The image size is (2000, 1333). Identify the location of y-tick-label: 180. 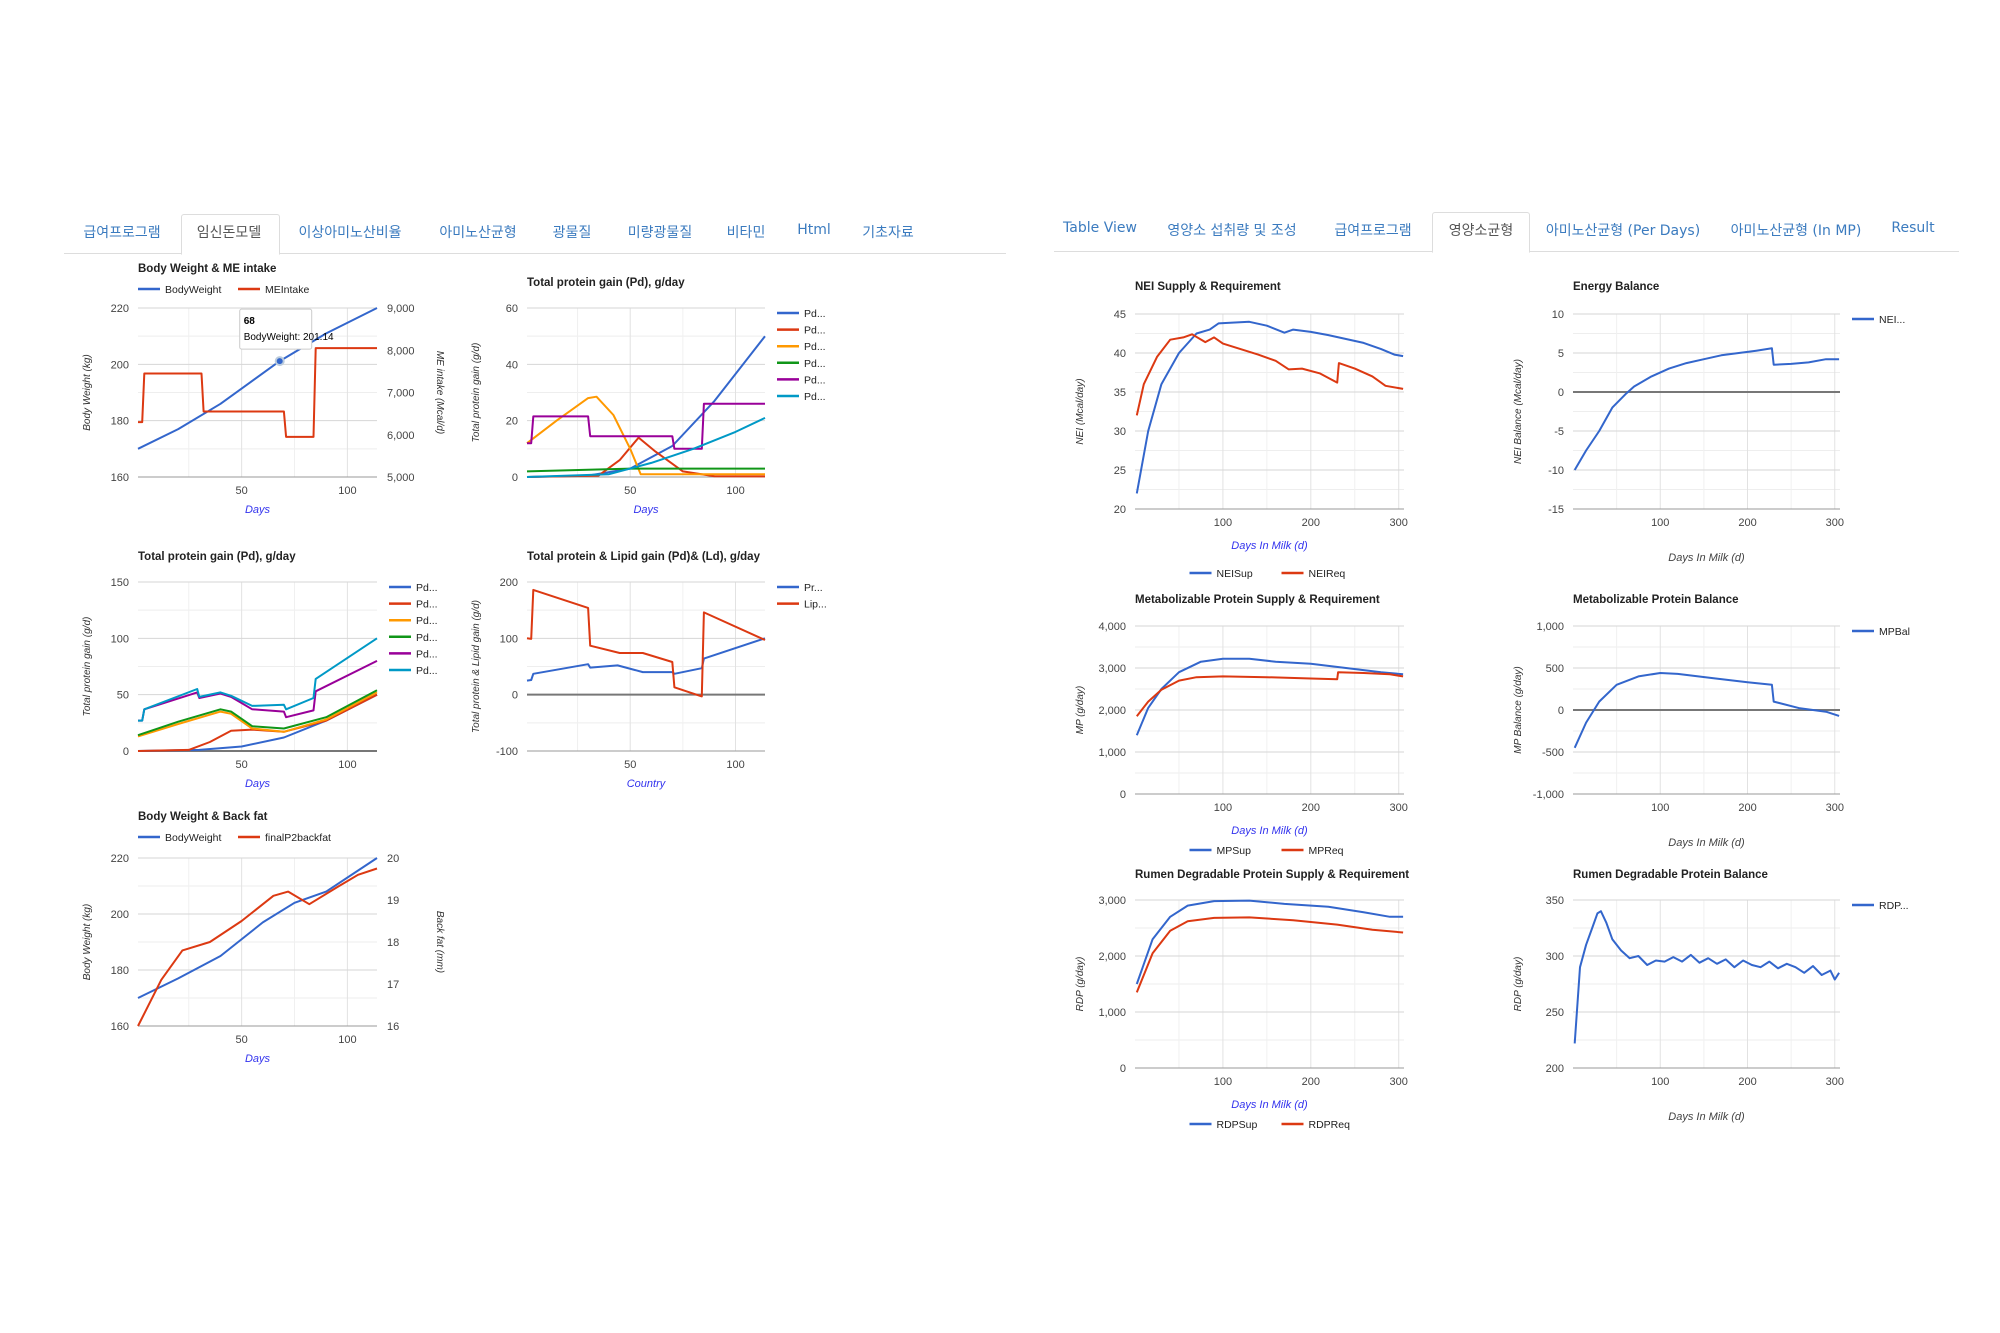
(120, 971).